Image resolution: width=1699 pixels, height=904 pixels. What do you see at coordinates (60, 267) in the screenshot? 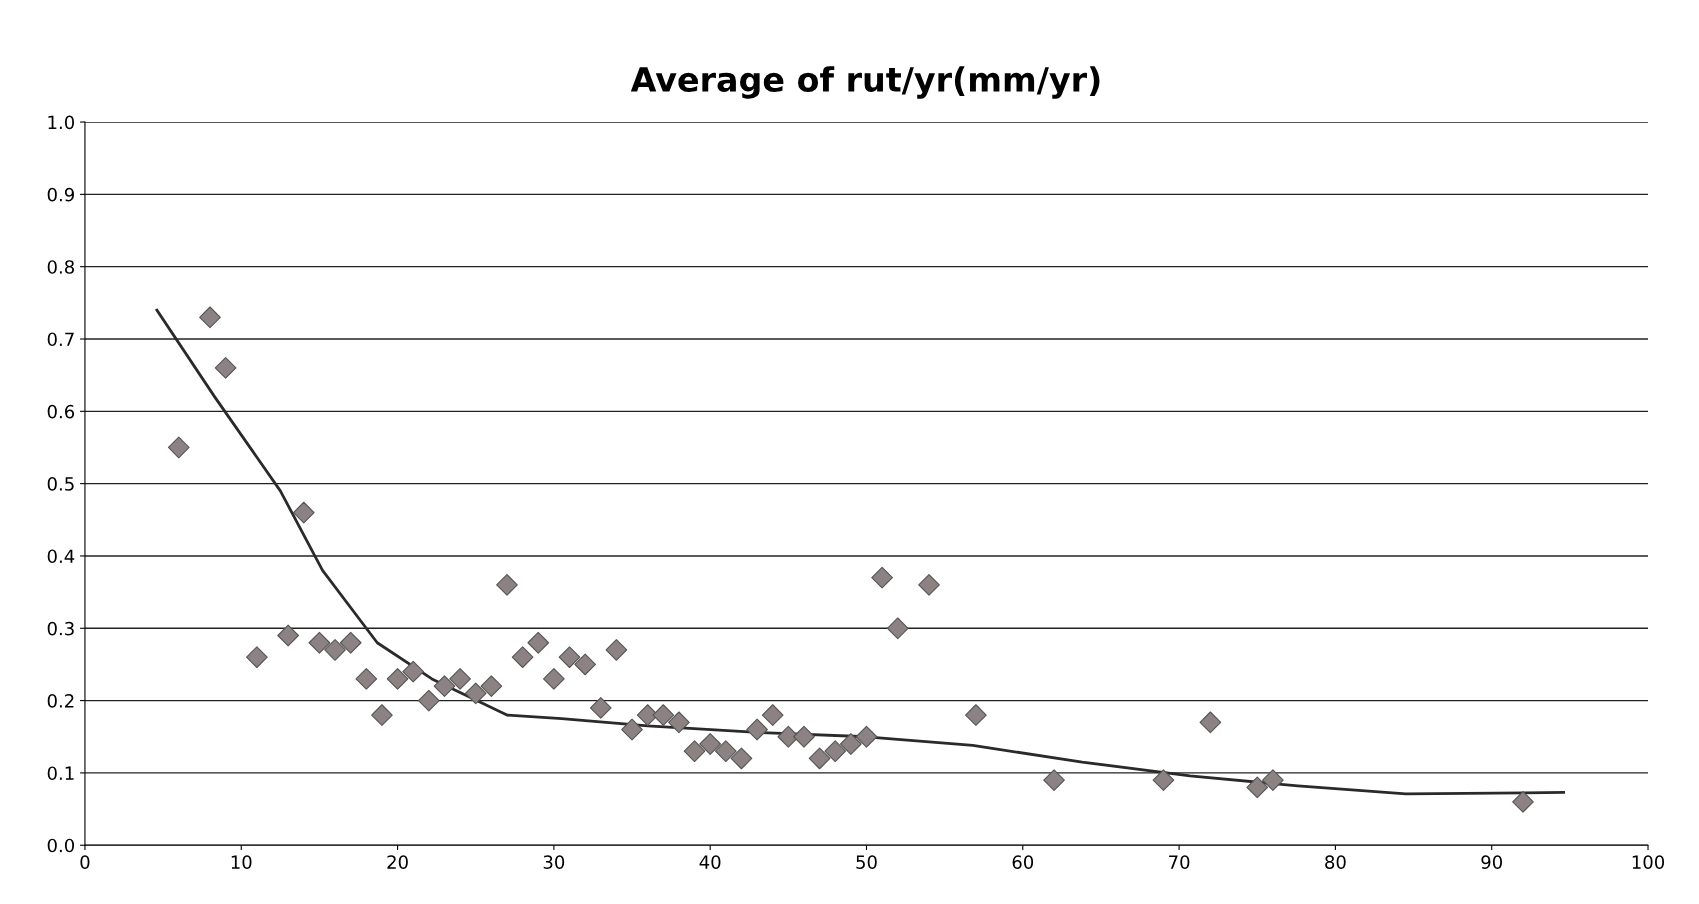
I see `y-tick-label: 0.8` at bounding box center [60, 267].